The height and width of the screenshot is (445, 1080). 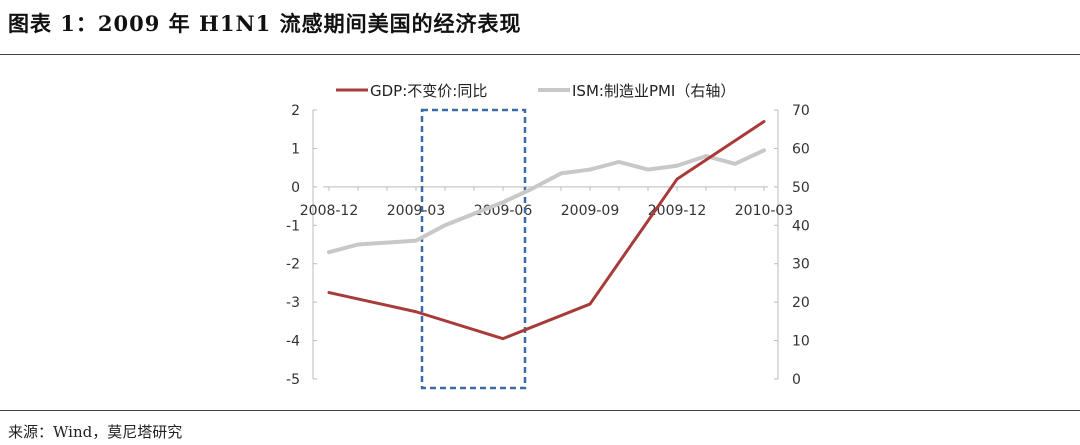 What do you see at coordinates (801, 111) in the screenshot?
I see `right-tick-label: 70` at bounding box center [801, 111].